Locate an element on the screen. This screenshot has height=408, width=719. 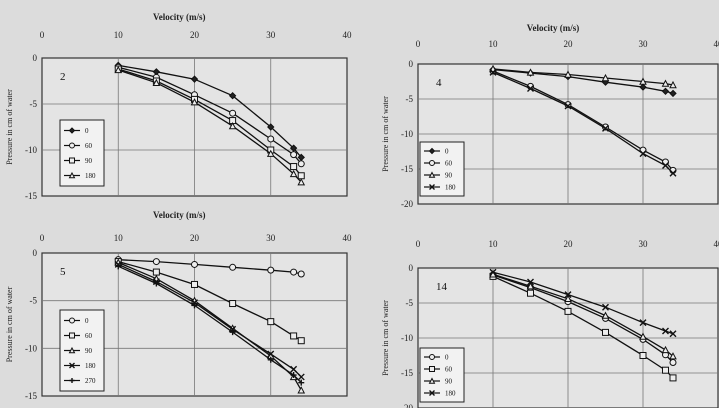
panel-label: 5 is located at coordinates (63, 272).